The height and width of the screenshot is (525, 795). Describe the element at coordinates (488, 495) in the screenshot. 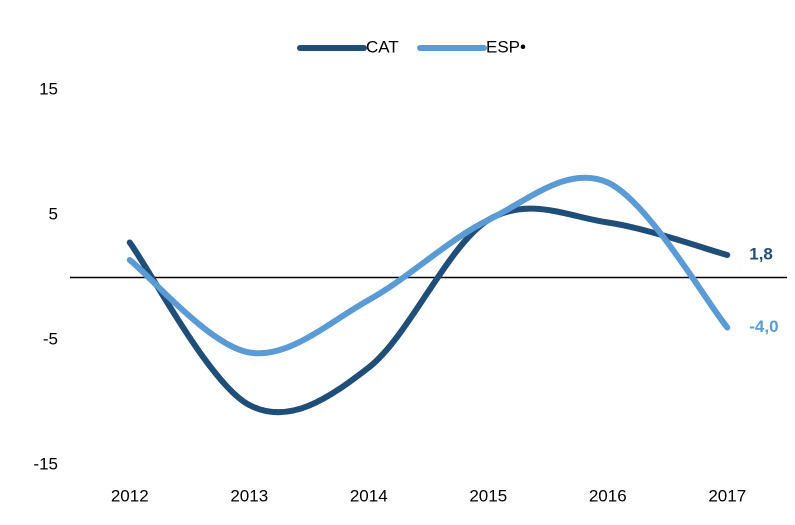

I see `x-tick-label: 2015` at that location.